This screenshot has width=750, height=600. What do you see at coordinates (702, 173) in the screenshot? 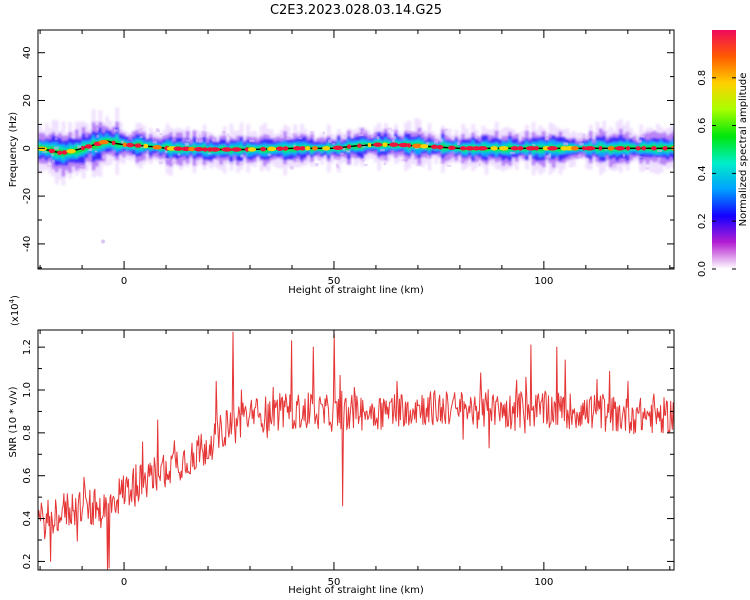
I see `colorbar-tick-label: 0.4` at bounding box center [702, 173].